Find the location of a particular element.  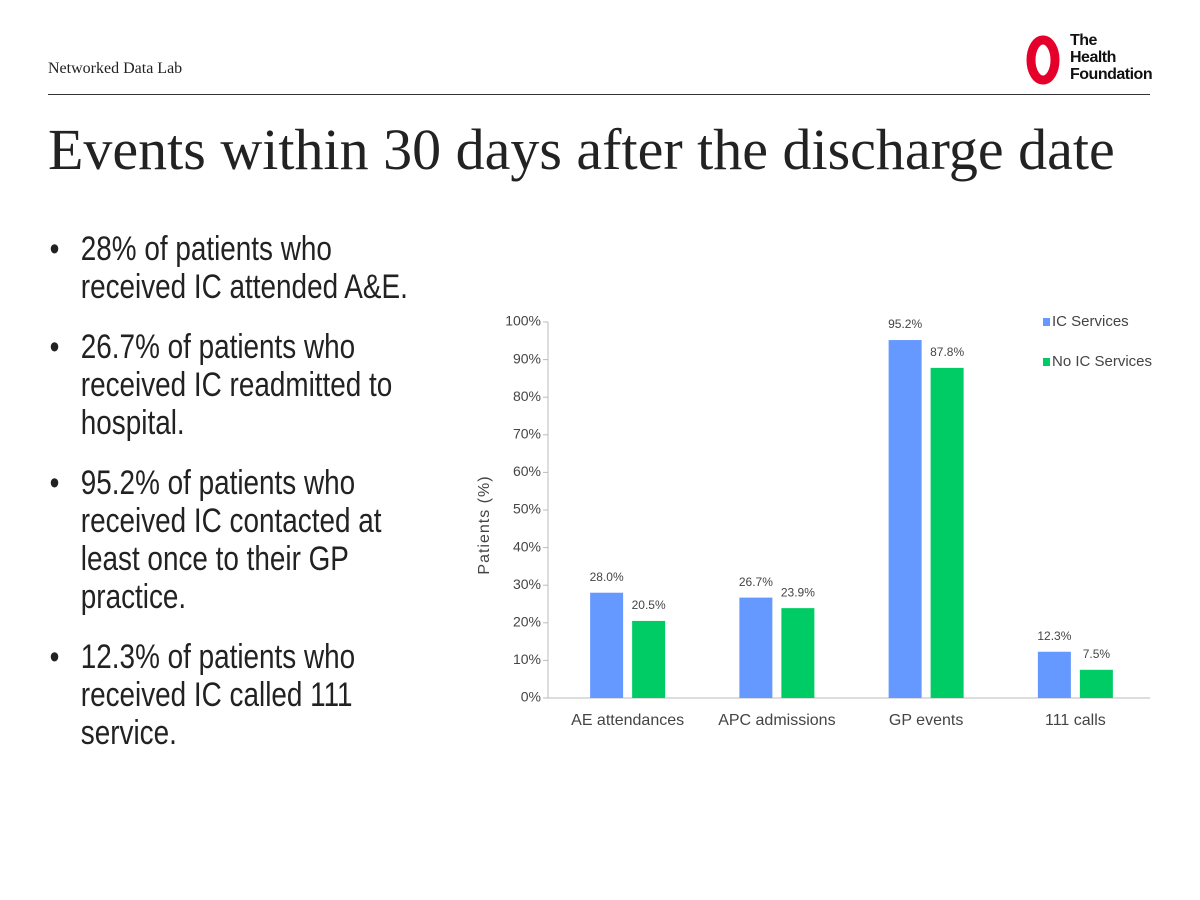

y-axis-label: Patients (%) is located at coordinates (484, 524).